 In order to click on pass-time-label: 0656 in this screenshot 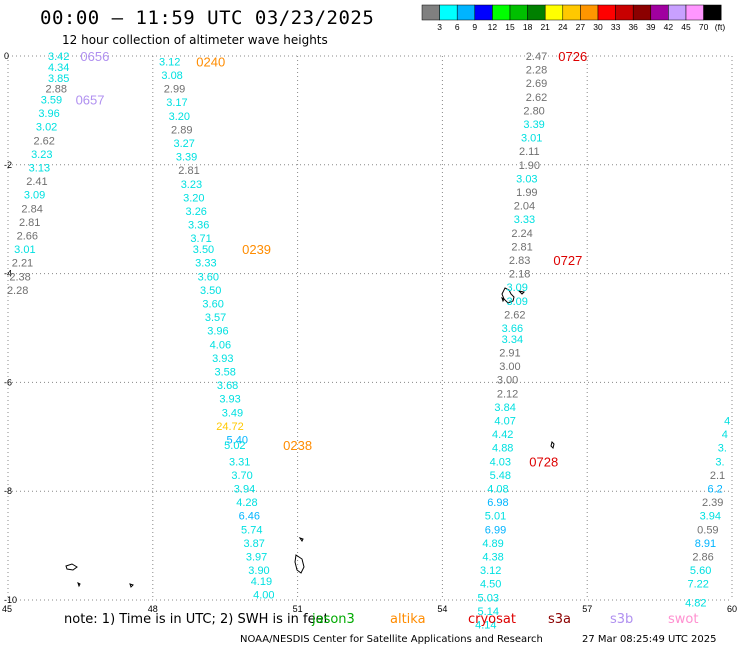, I will do `click(94, 56)`.